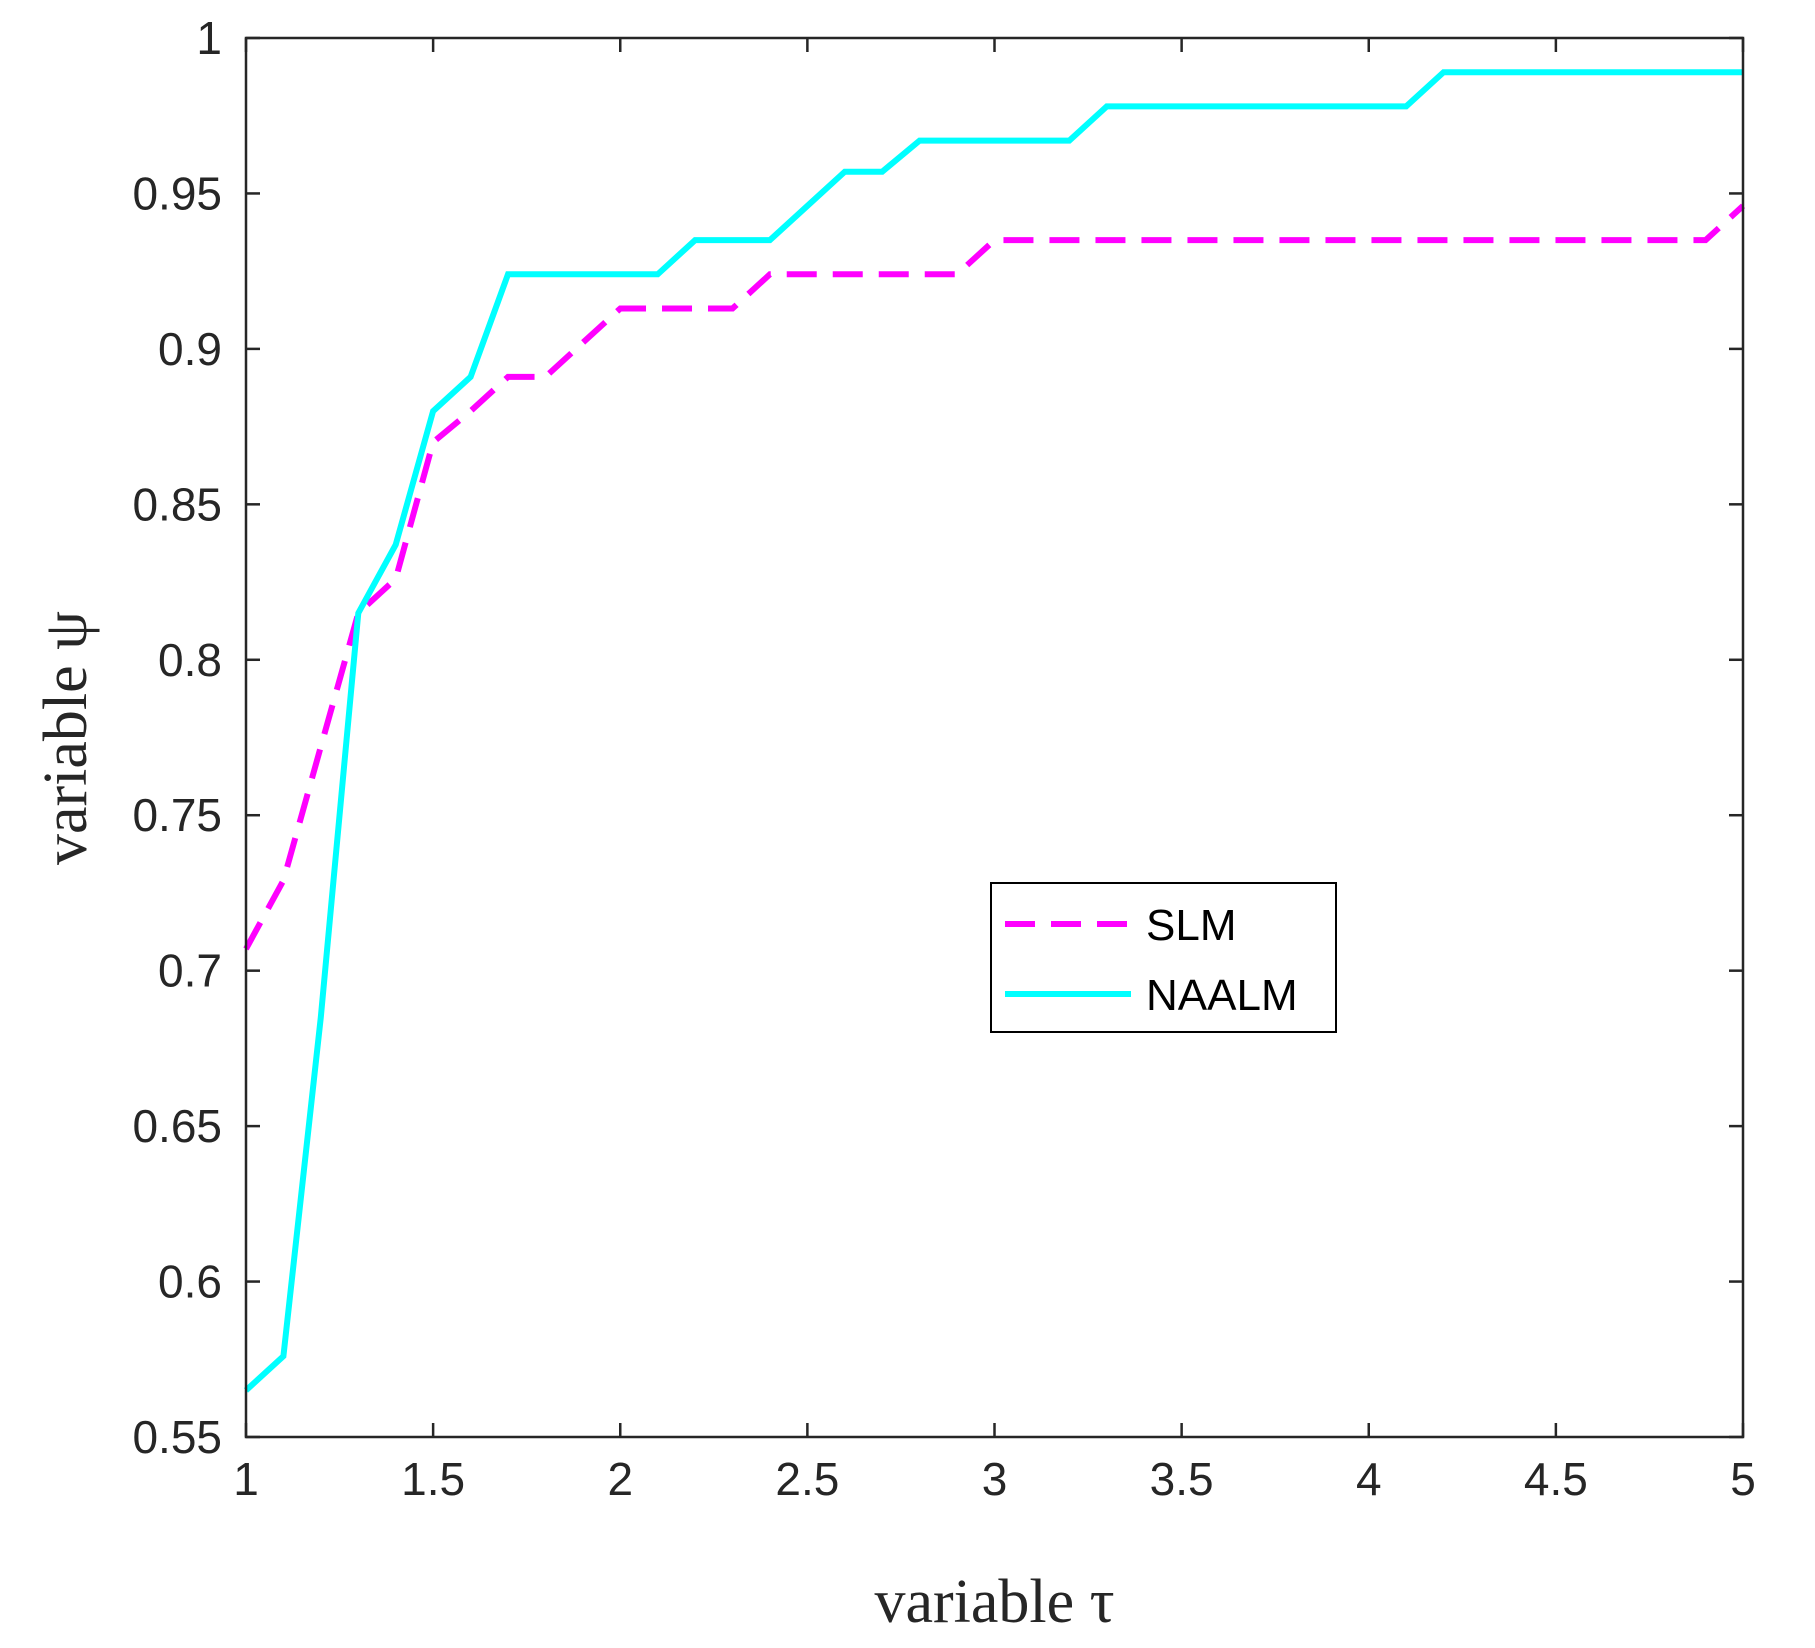 This screenshot has width=1815, height=1648. What do you see at coordinates (177, 815) in the screenshot?
I see `y-tick-label: 0.75` at bounding box center [177, 815].